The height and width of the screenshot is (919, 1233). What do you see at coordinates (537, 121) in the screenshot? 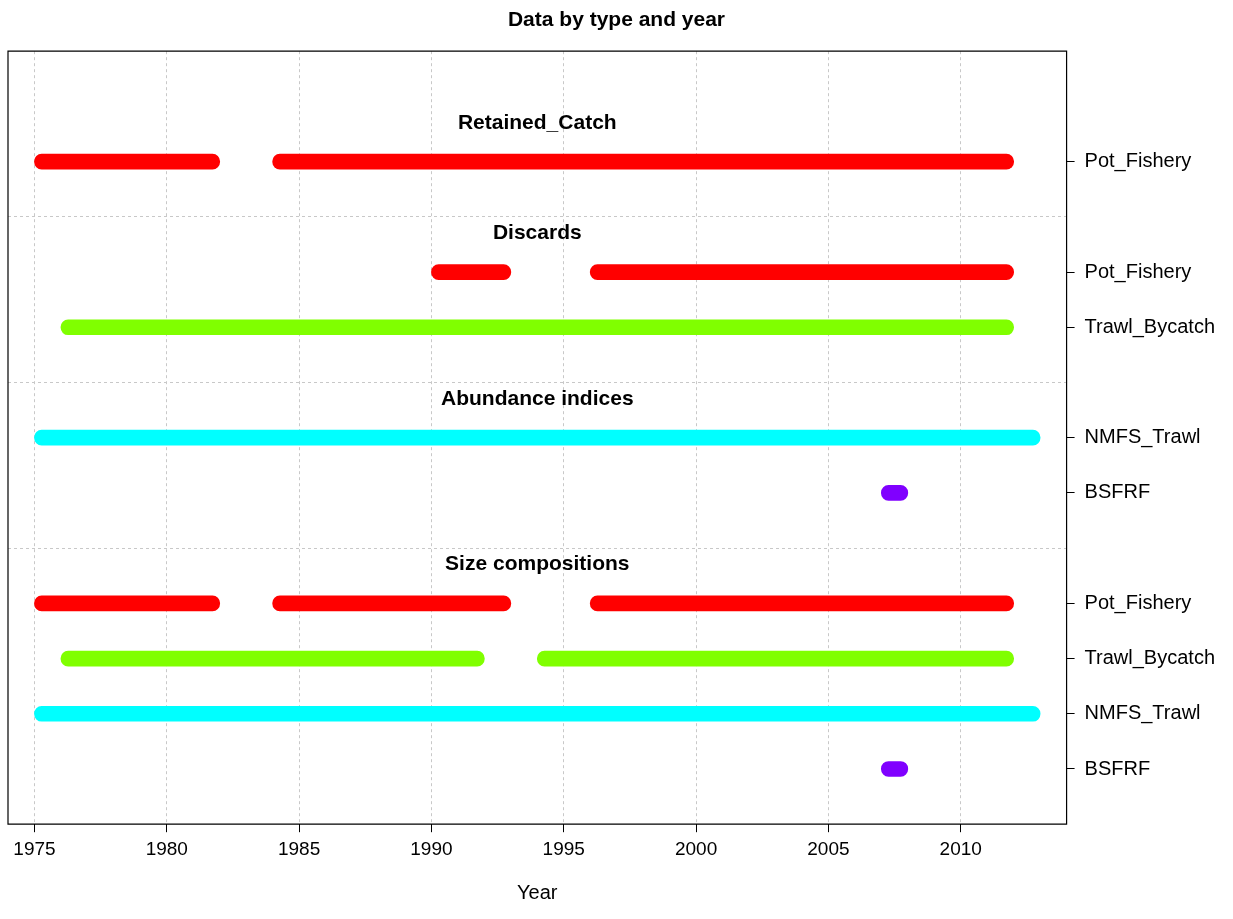
I see `text: Retained_Catch` at bounding box center [537, 121].